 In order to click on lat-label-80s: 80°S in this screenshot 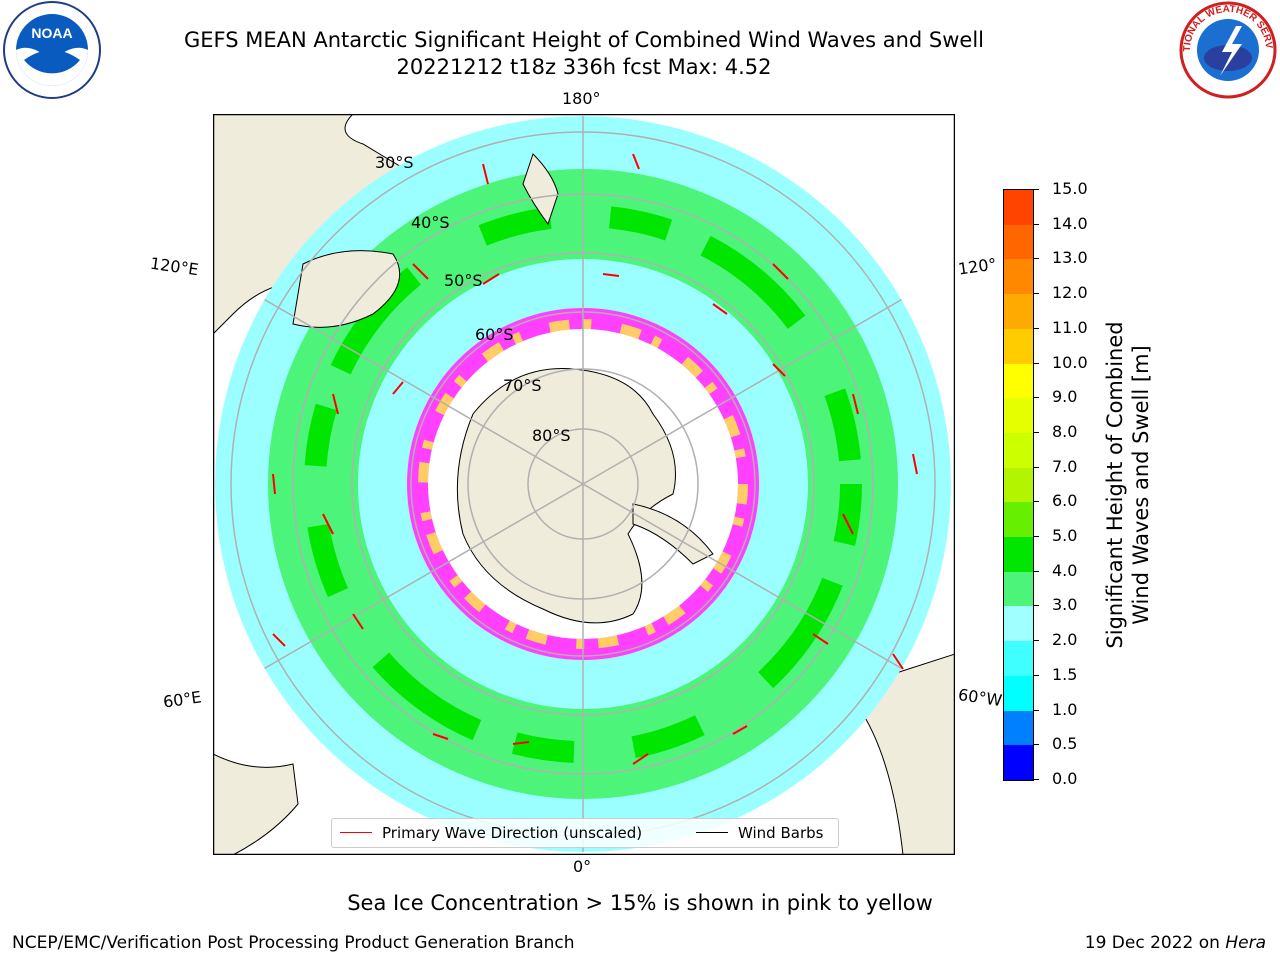, I will do `click(551, 435)`.